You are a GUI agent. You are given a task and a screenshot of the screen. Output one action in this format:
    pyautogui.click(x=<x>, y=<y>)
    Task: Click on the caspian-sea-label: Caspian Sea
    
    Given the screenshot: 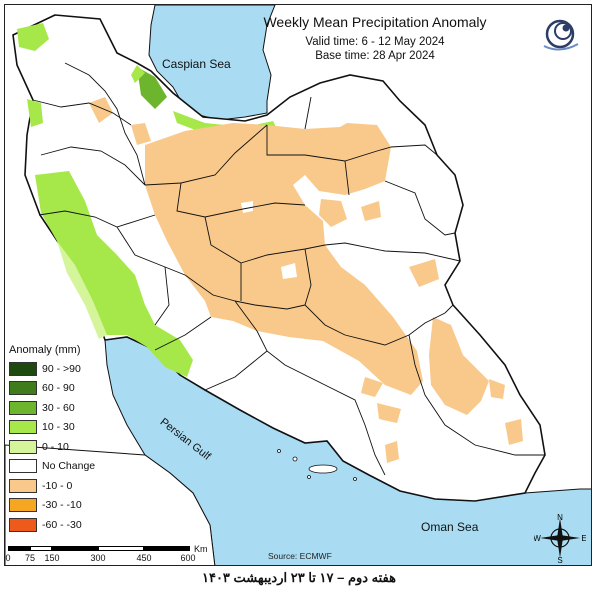 What is the action you would take?
    pyautogui.click(x=196, y=64)
    